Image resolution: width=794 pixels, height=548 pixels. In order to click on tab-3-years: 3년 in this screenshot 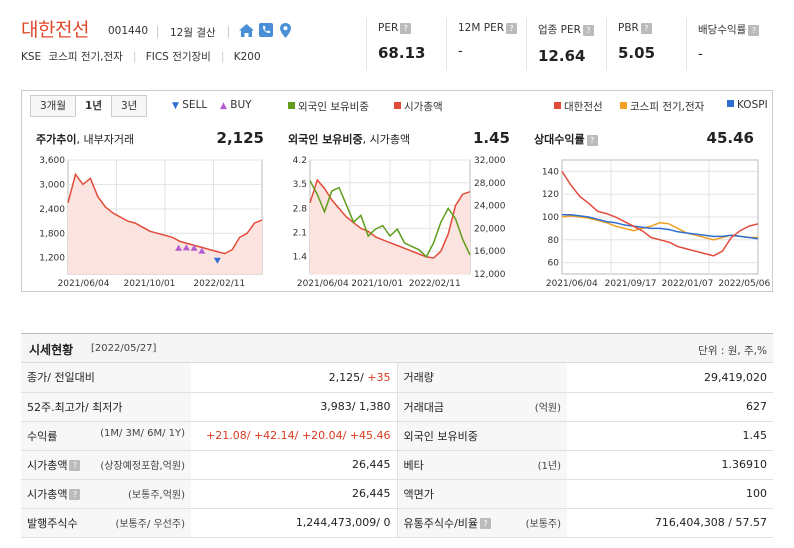, I will do `click(129, 106)`.